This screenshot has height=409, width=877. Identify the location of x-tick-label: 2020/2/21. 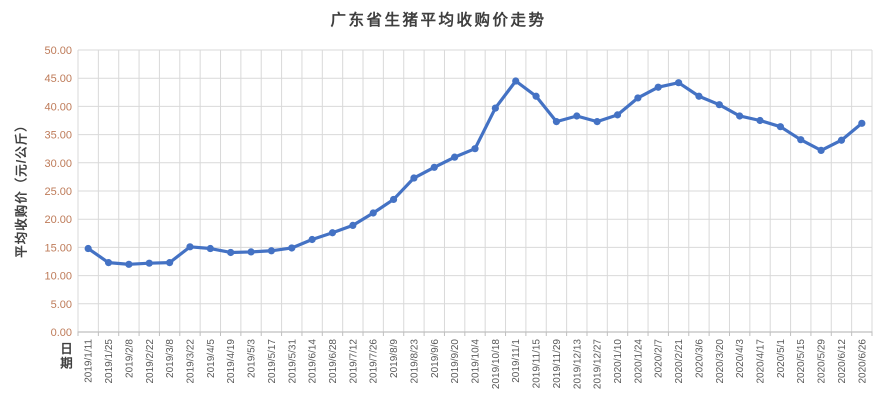
(679, 361).